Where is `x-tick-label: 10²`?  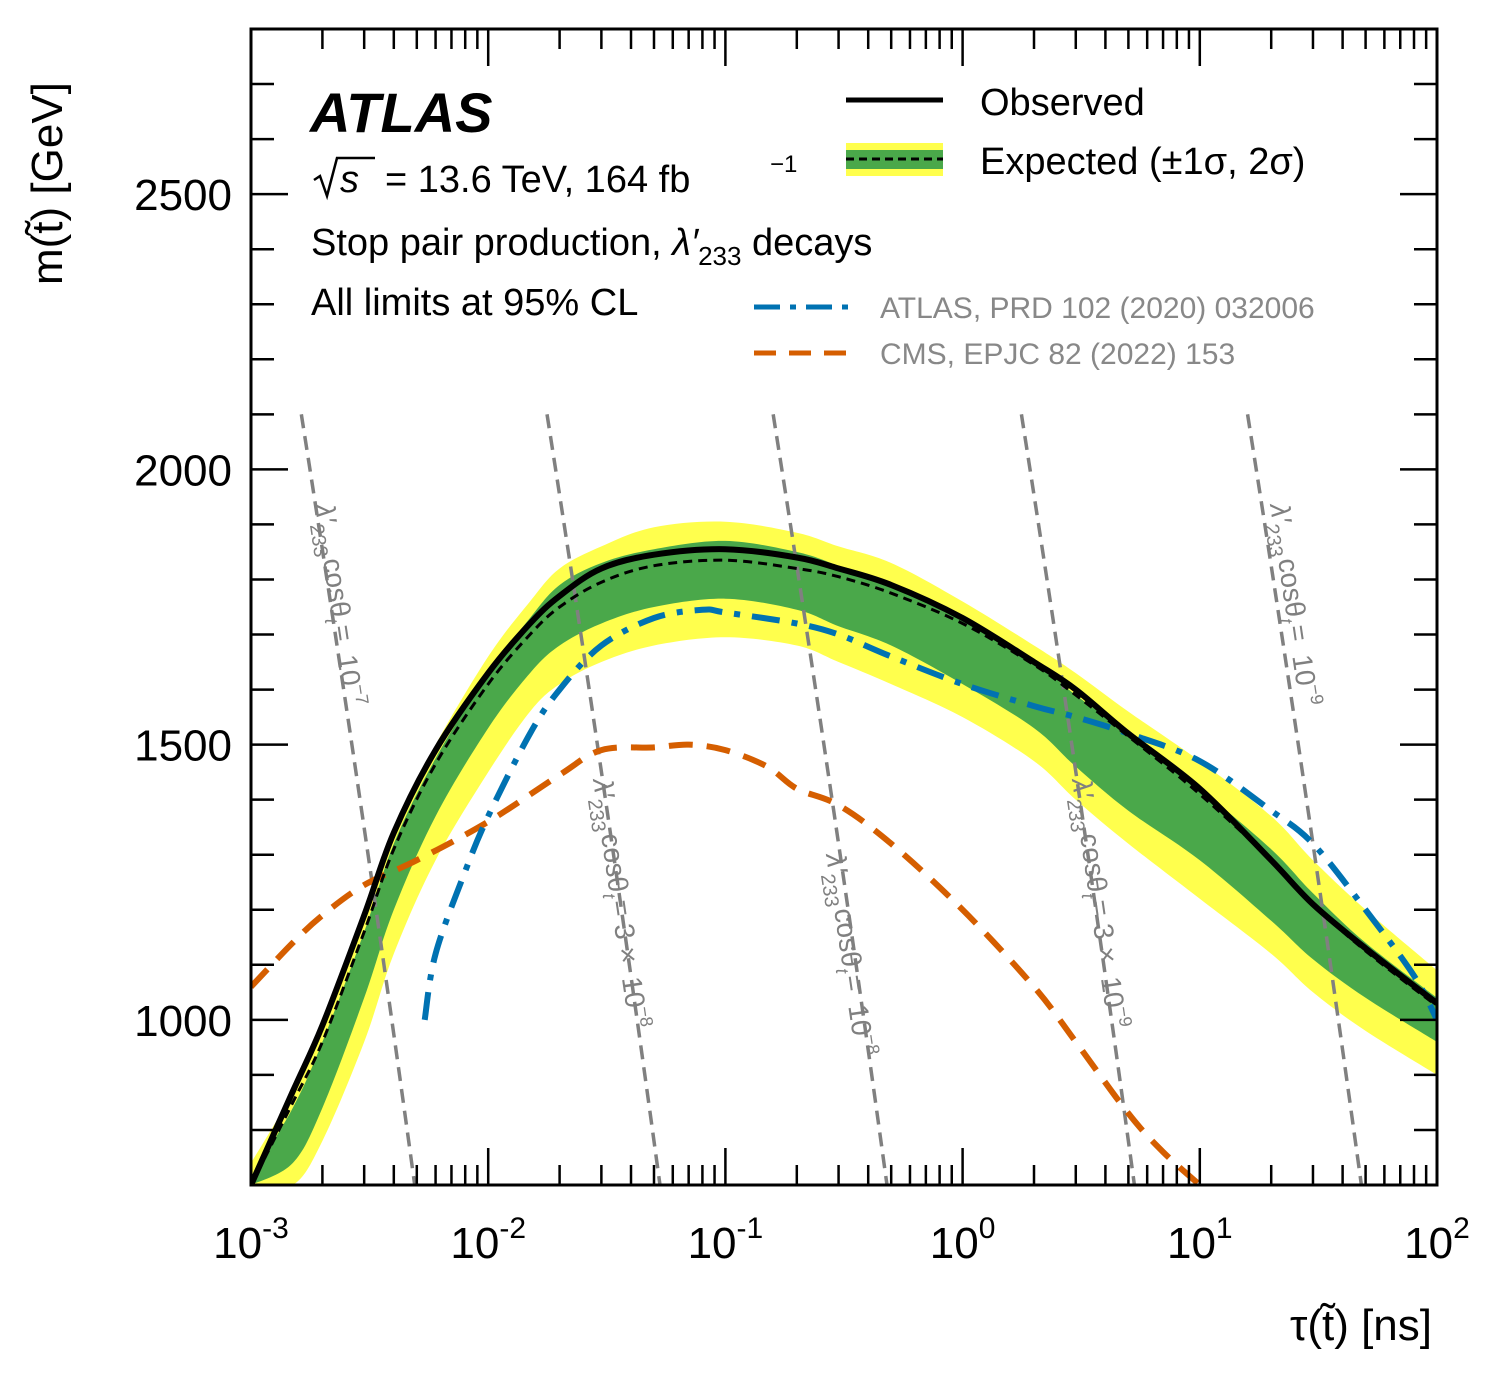
x-tick-label: 10² is located at coordinates (1437, 1240).